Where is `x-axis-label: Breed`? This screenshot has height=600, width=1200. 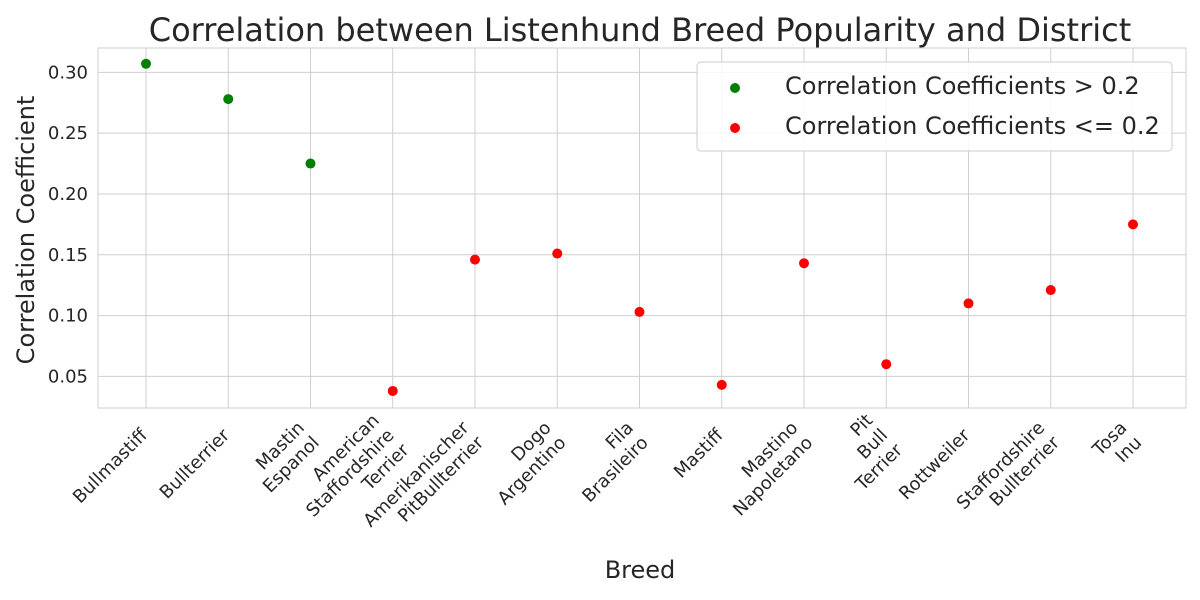
x-axis-label: Breed is located at coordinates (640, 570).